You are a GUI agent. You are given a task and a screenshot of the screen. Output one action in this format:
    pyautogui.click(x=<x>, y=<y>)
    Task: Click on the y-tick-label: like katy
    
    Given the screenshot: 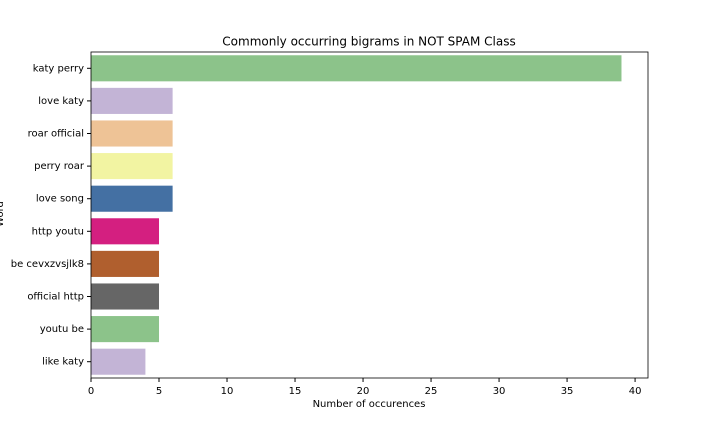 What is the action you would take?
    pyautogui.click(x=63, y=362)
    